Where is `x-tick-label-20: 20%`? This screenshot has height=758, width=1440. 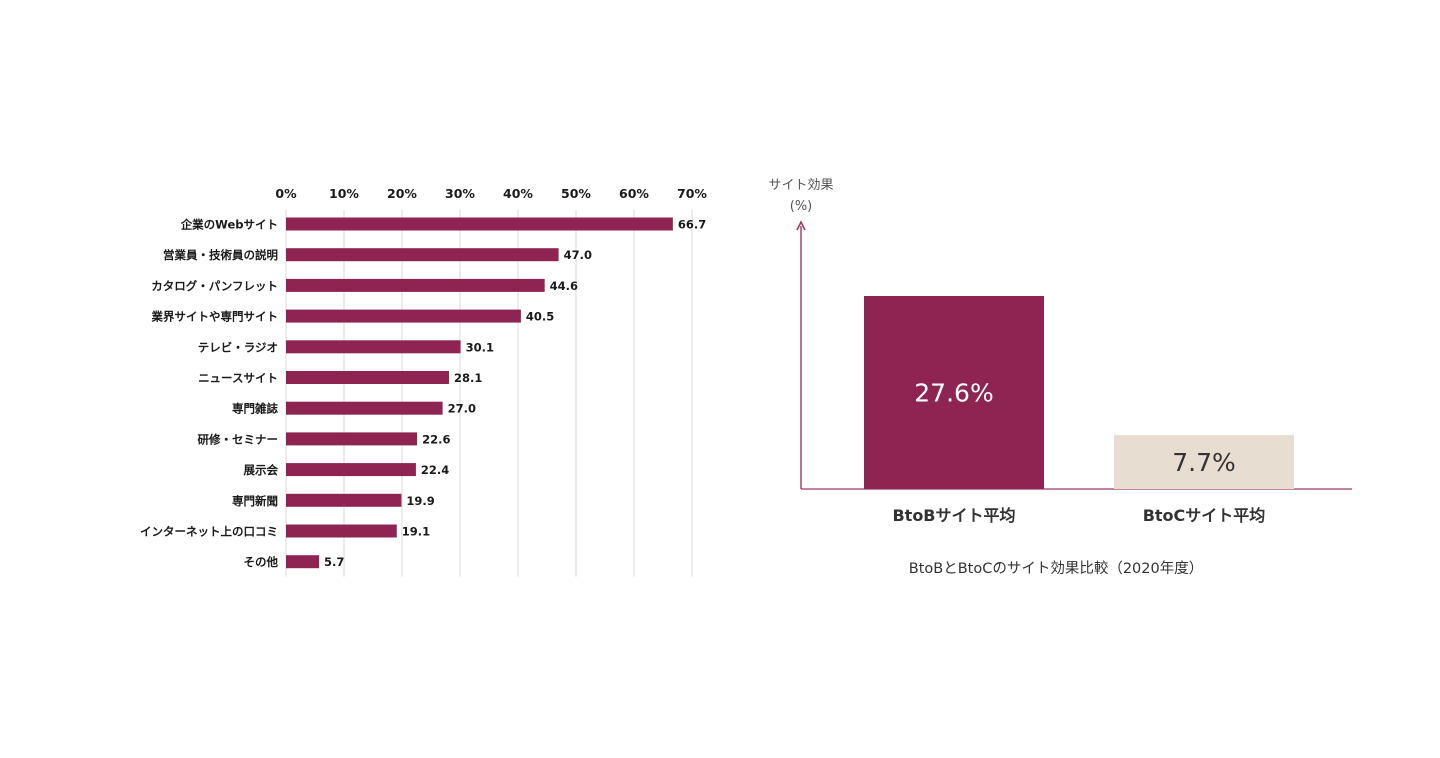
x-tick-label-20: 20% is located at coordinates (402, 193).